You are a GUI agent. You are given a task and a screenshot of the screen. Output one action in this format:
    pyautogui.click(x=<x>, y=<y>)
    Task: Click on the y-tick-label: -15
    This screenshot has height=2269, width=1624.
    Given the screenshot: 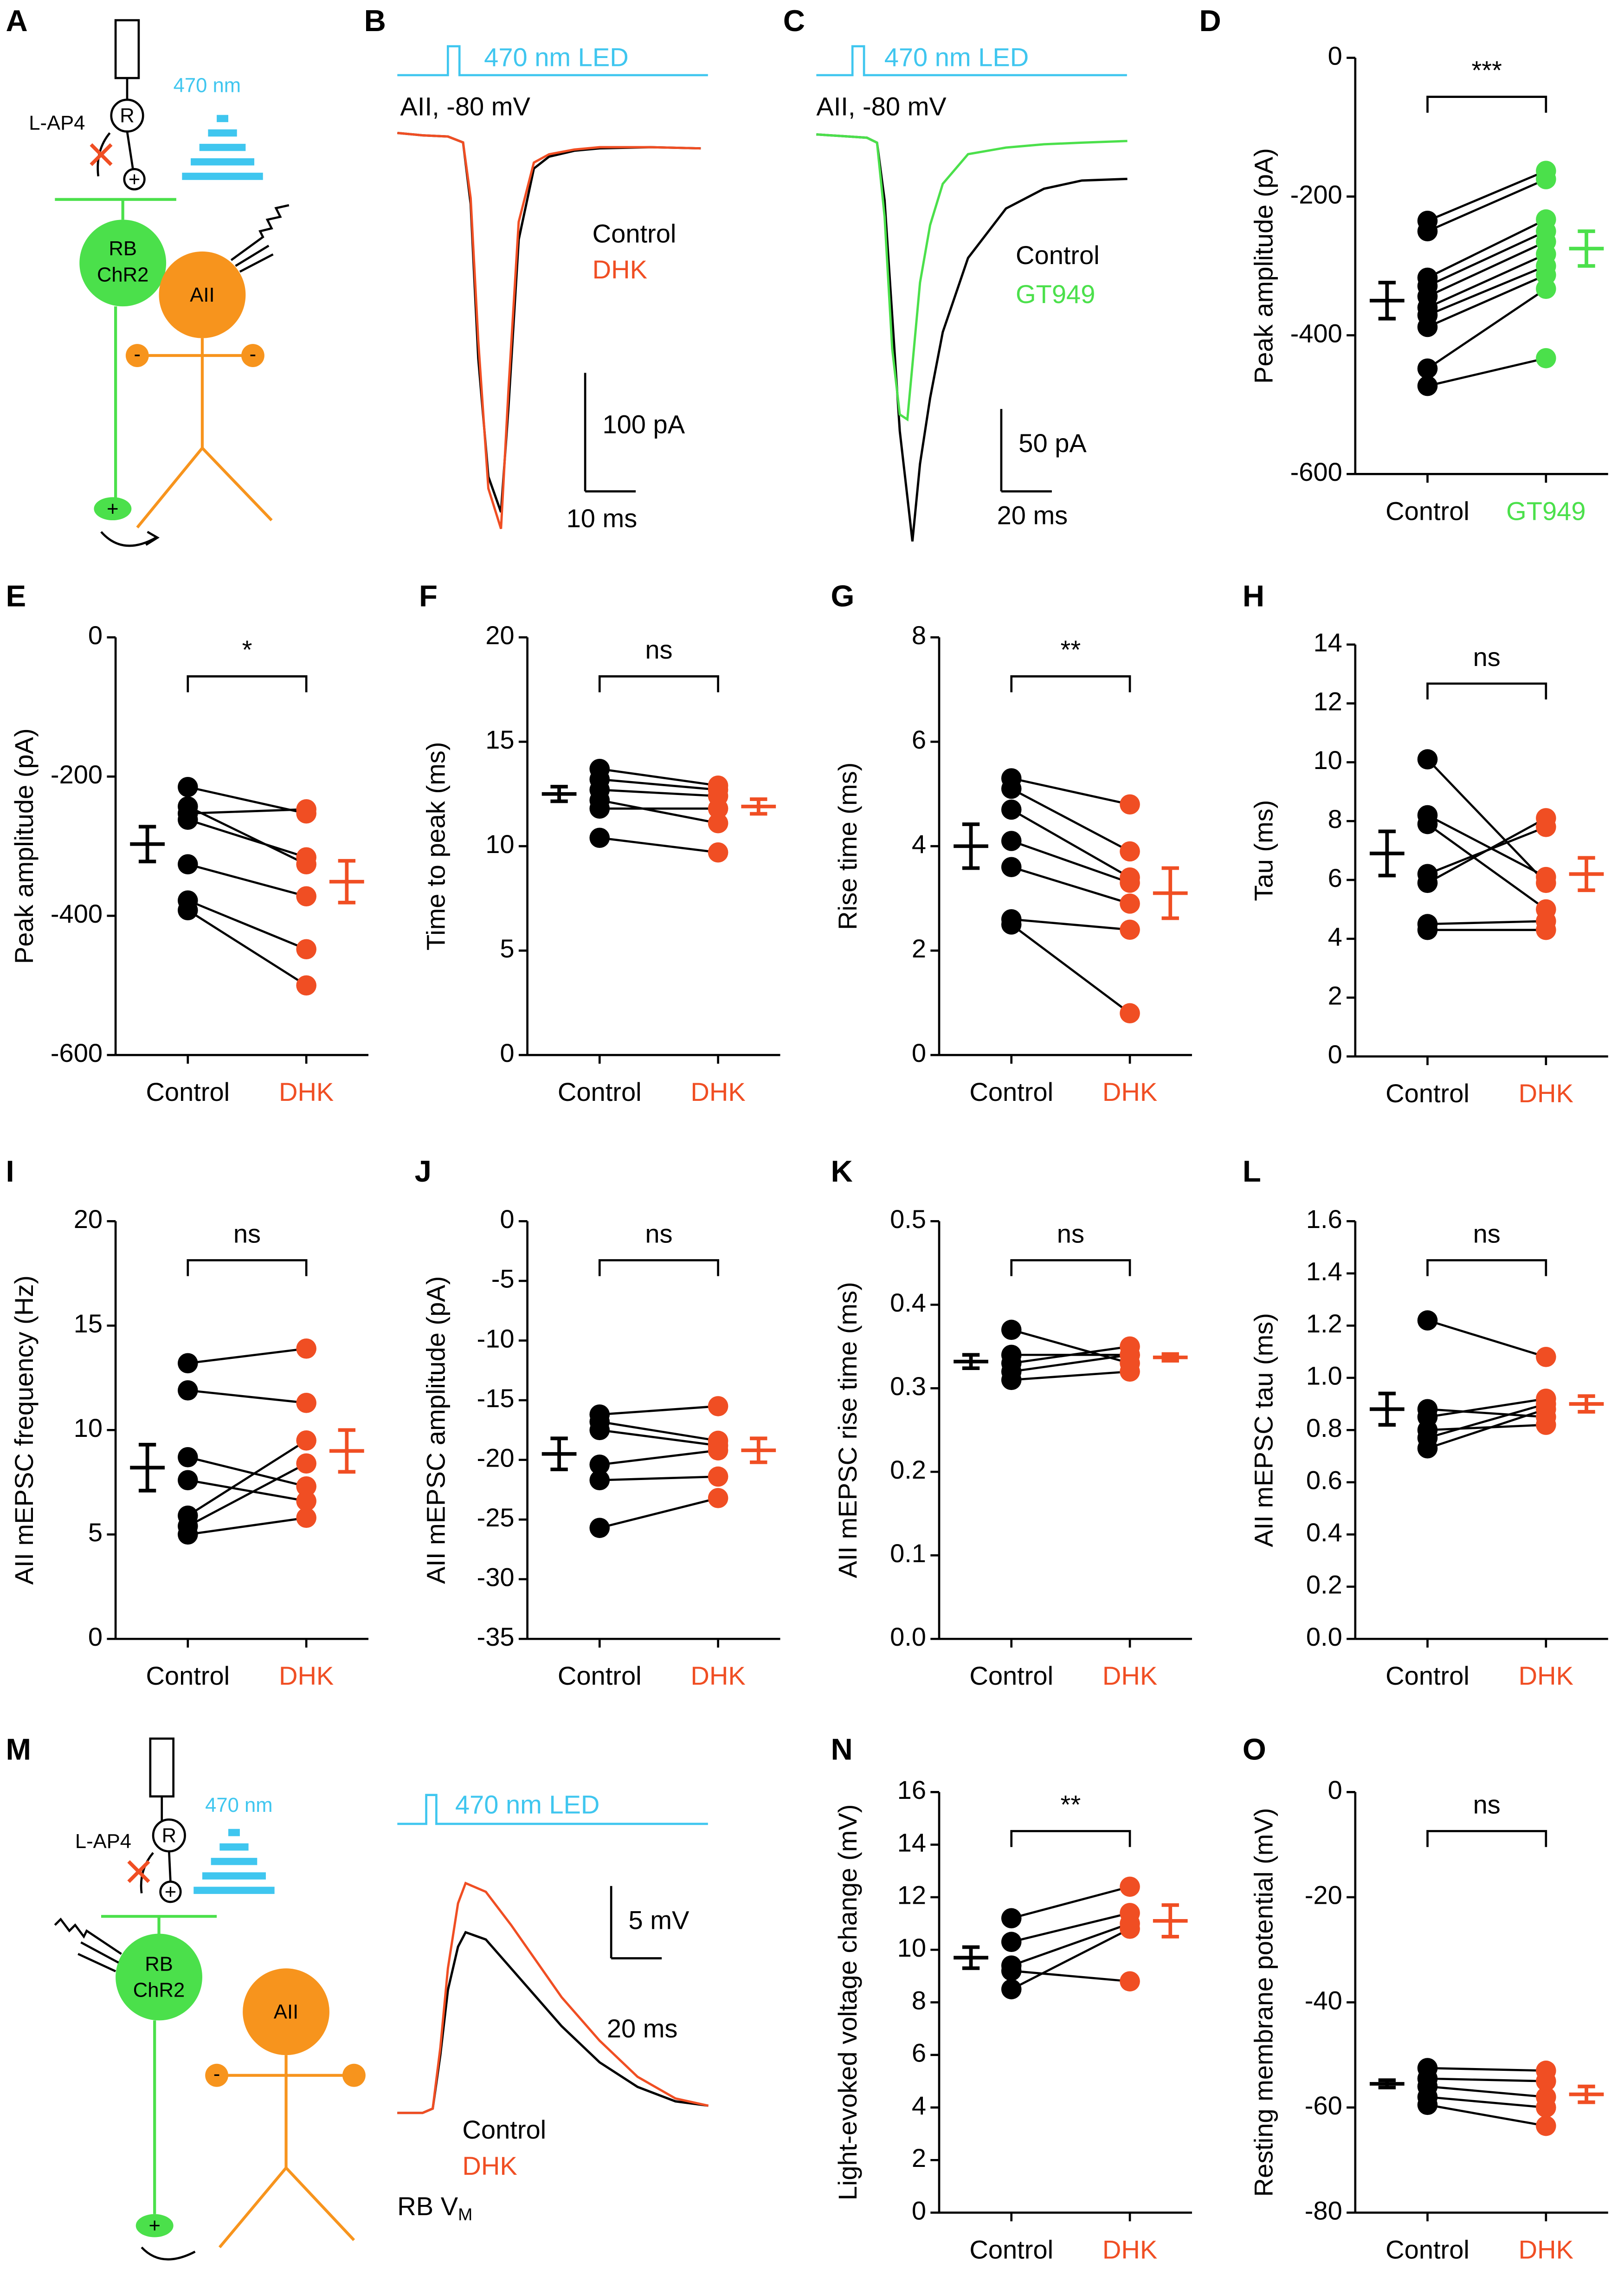 What is the action you would take?
    pyautogui.click(x=496, y=1398)
    